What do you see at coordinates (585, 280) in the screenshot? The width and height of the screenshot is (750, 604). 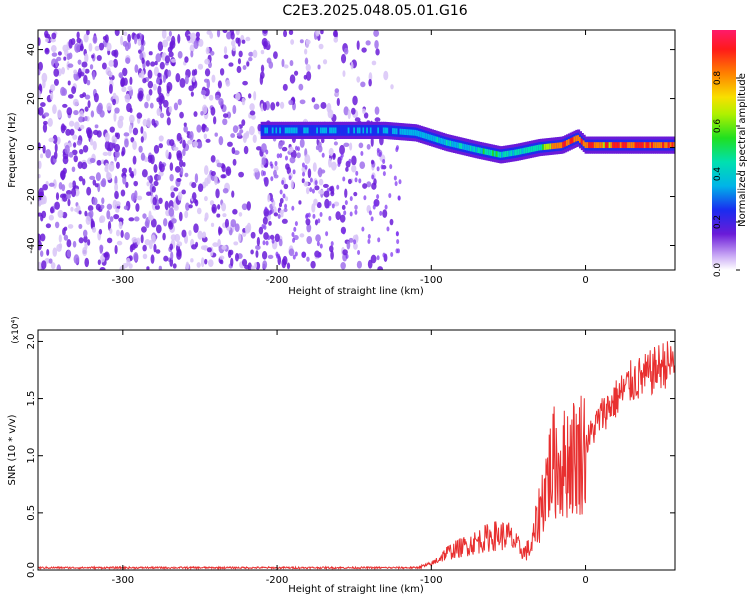 I see `x-tick-label: 0` at bounding box center [585, 280].